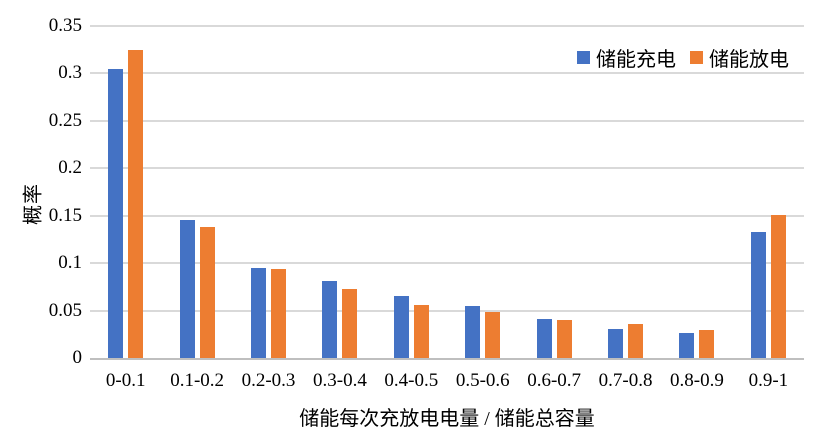 Image resolution: width=833 pixels, height=440 pixels. What do you see at coordinates (207, 292) in the screenshot?
I see `bar-s1-c1` at bounding box center [207, 292].